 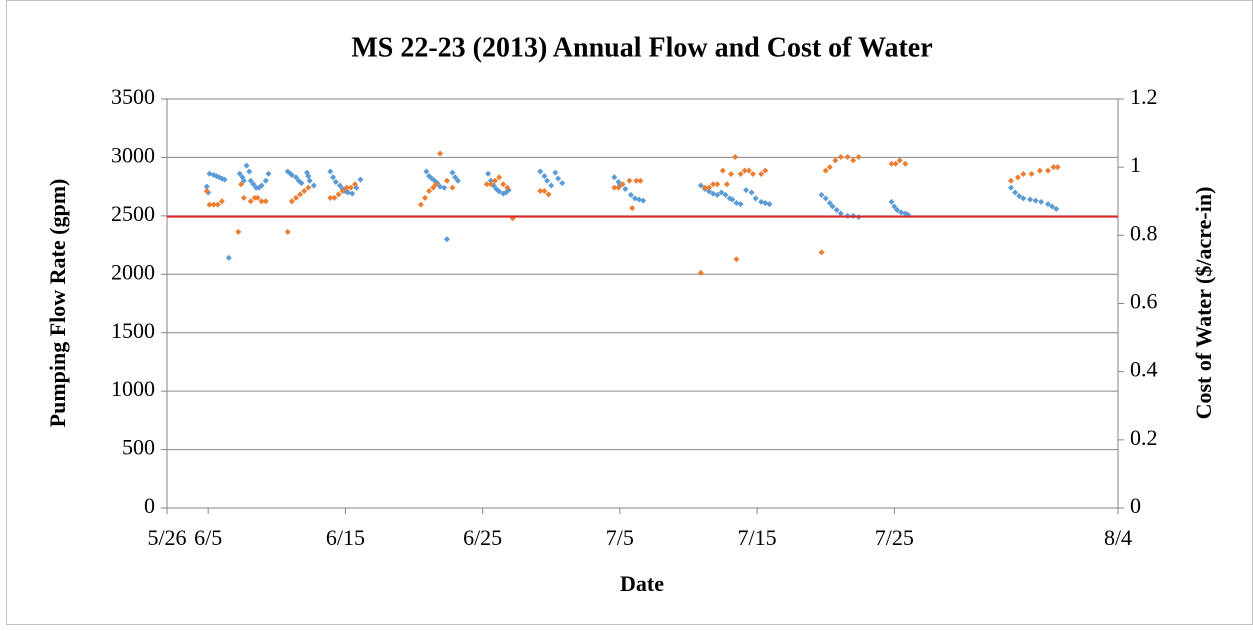 What do you see at coordinates (642, 583) in the screenshot?
I see `x-axis-title: Date` at bounding box center [642, 583].